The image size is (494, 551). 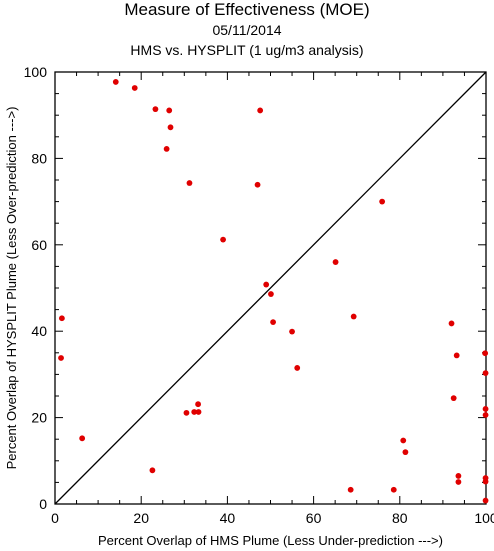 What do you see at coordinates (39, 245) in the screenshot?
I see `y-tick-label: 60` at bounding box center [39, 245].